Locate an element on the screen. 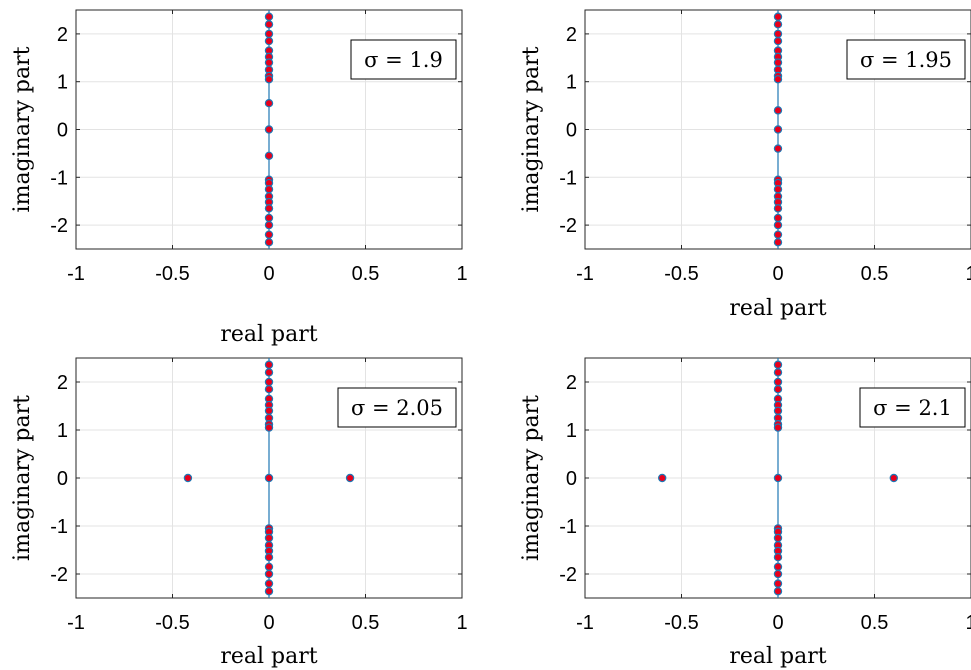 The height and width of the screenshot is (670, 971). legend-label: σ = 1.95 is located at coordinates (906, 60).